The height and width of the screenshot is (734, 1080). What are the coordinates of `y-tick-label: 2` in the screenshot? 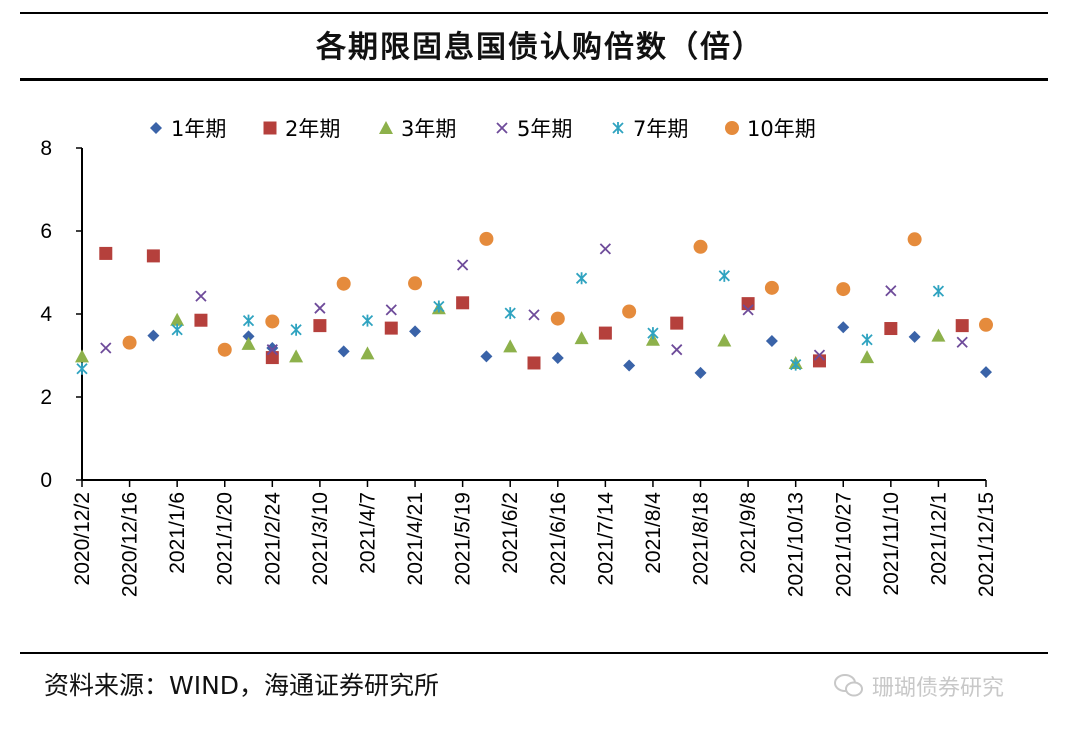 It's located at (46, 397).